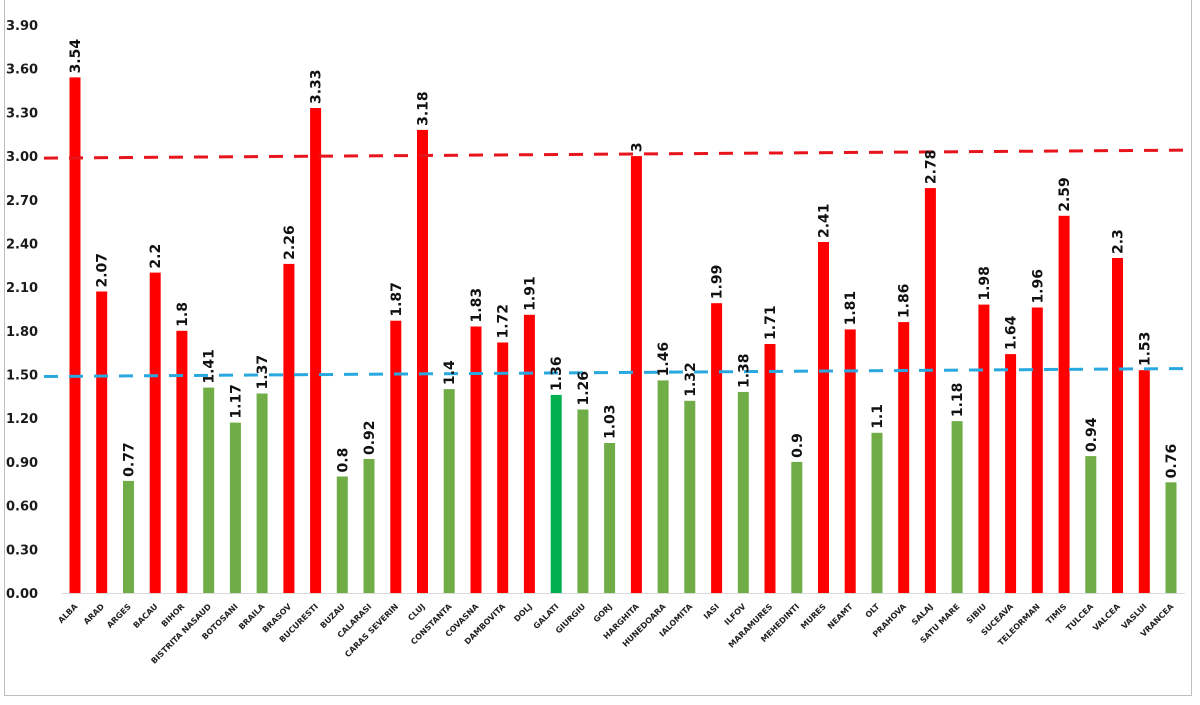 This screenshot has width=1200, height=705. I want to click on data-label: 1.96, so click(1038, 286).